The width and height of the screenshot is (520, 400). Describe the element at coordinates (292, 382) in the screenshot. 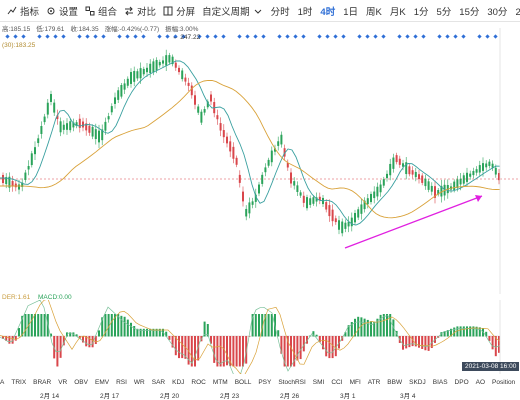

I see `indicator-tab: StochRSI` at that location.